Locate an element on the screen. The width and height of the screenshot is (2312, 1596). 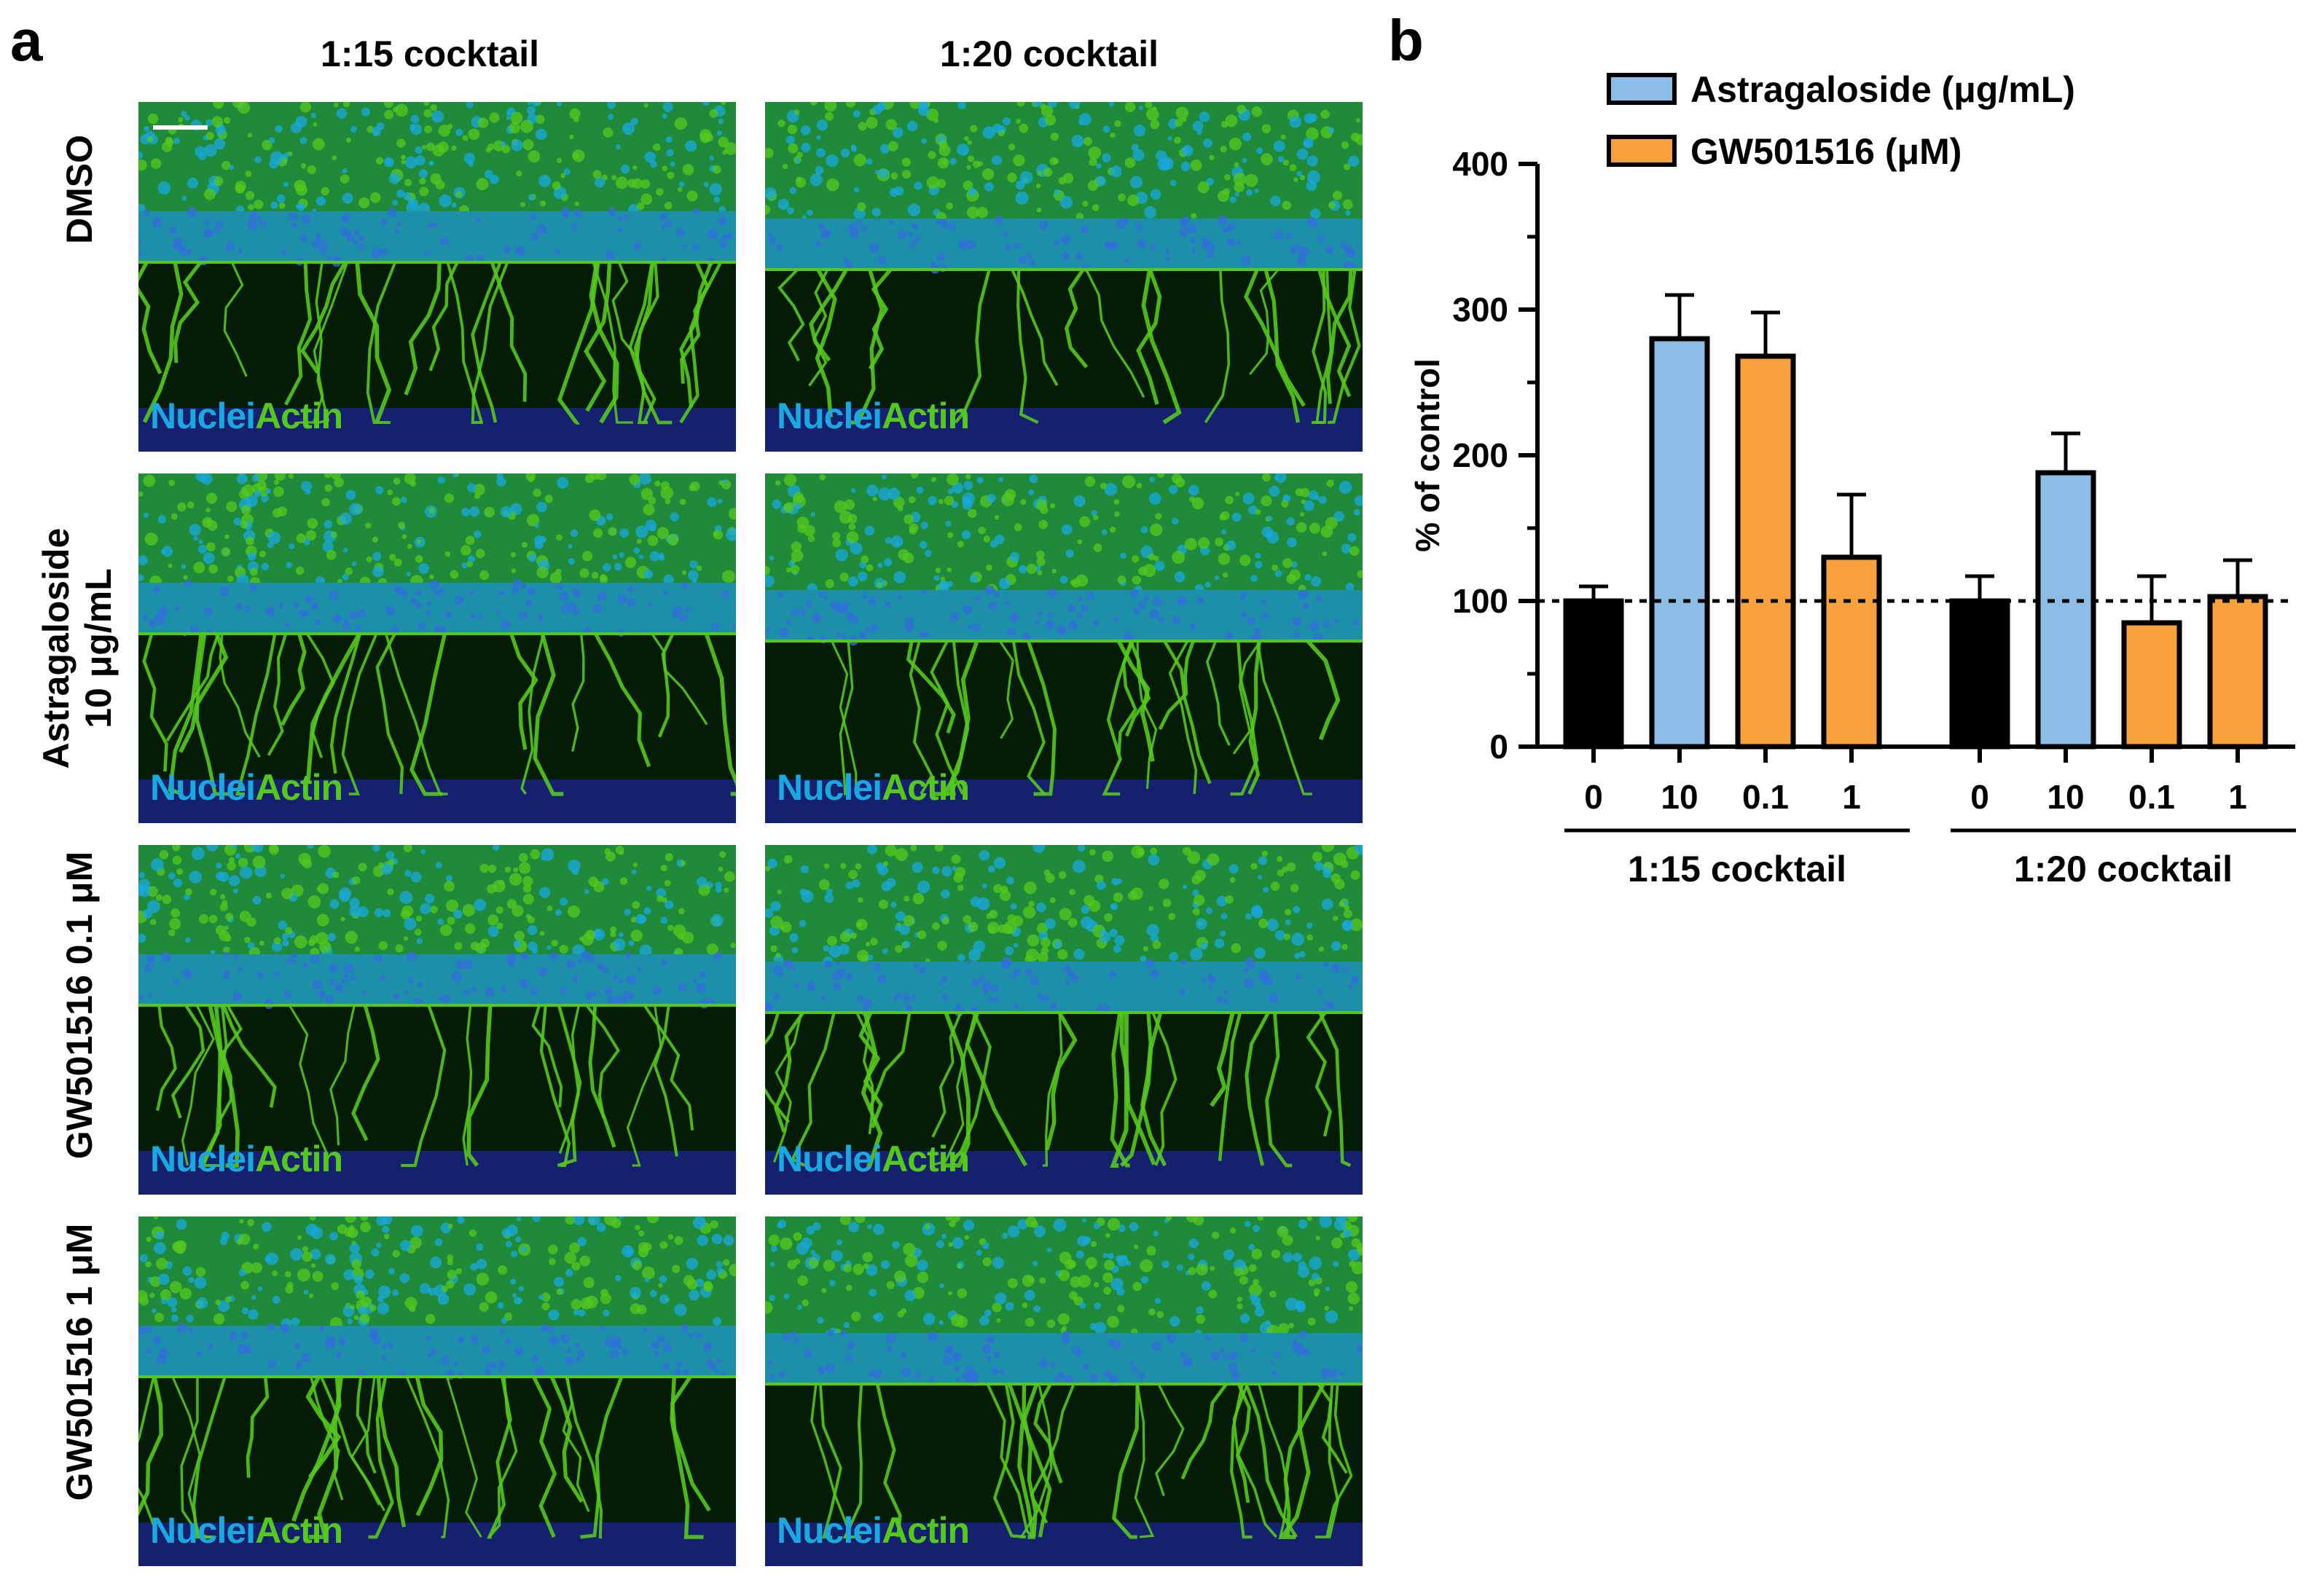
panel-a-letter: a is located at coordinates (26, 40).